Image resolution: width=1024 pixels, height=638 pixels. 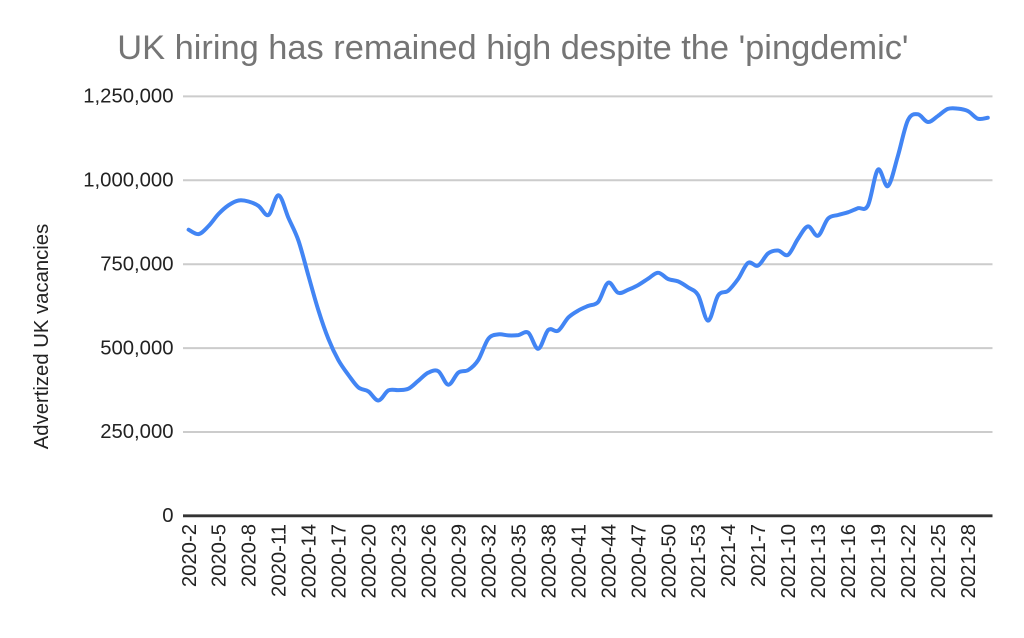 What do you see at coordinates (400, 561) in the screenshot?
I see `svg-text: 2020-23` at bounding box center [400, 561].